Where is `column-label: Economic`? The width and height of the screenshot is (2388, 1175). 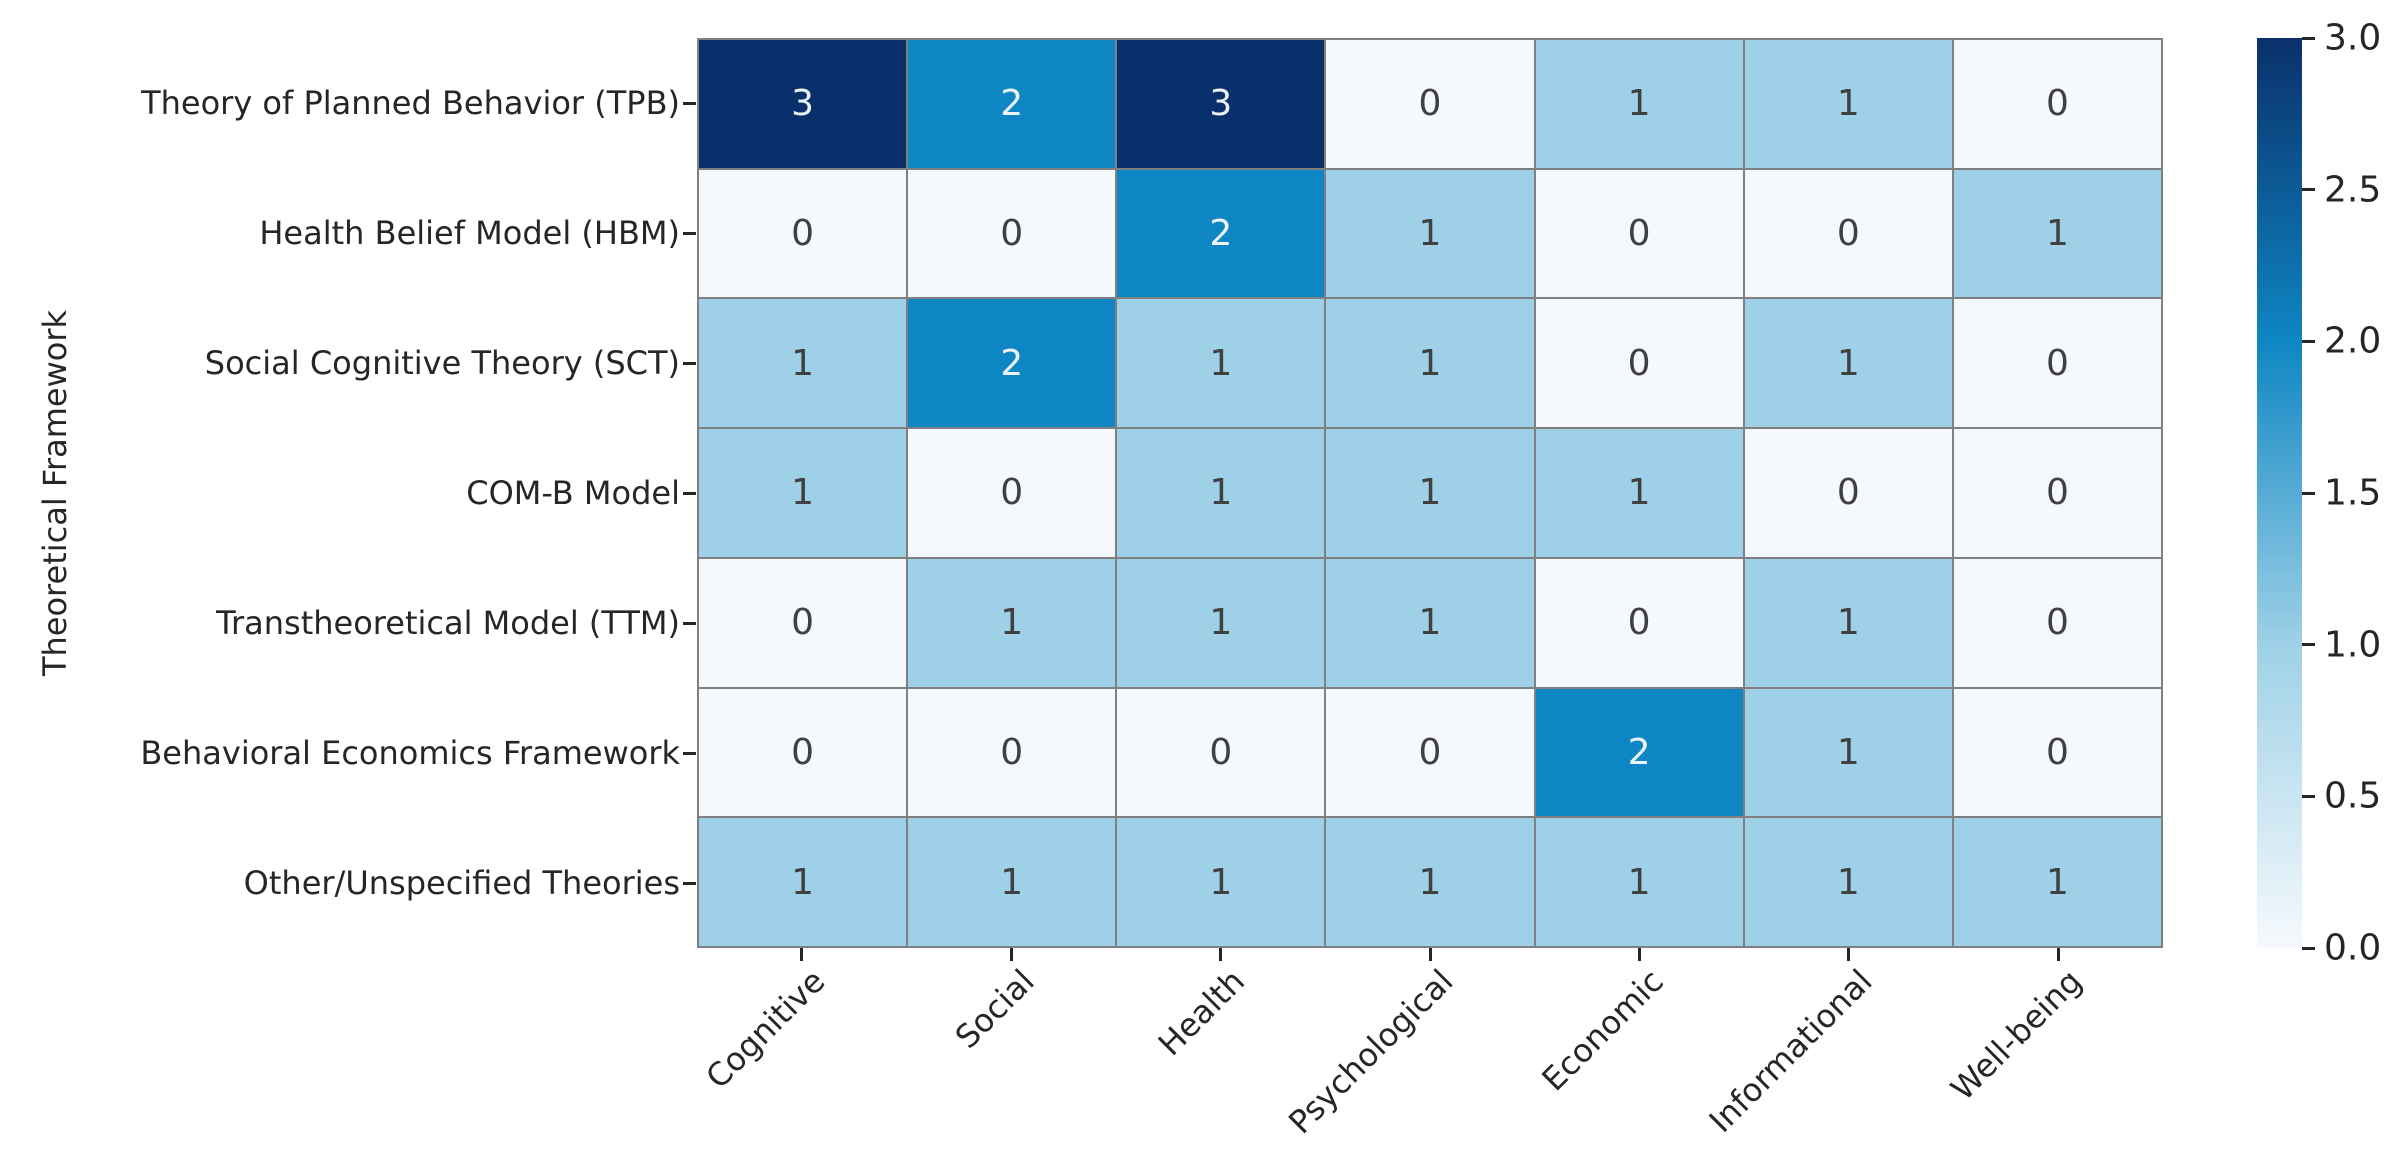
column-label: Economic is located at coordinates (1602, 1030).